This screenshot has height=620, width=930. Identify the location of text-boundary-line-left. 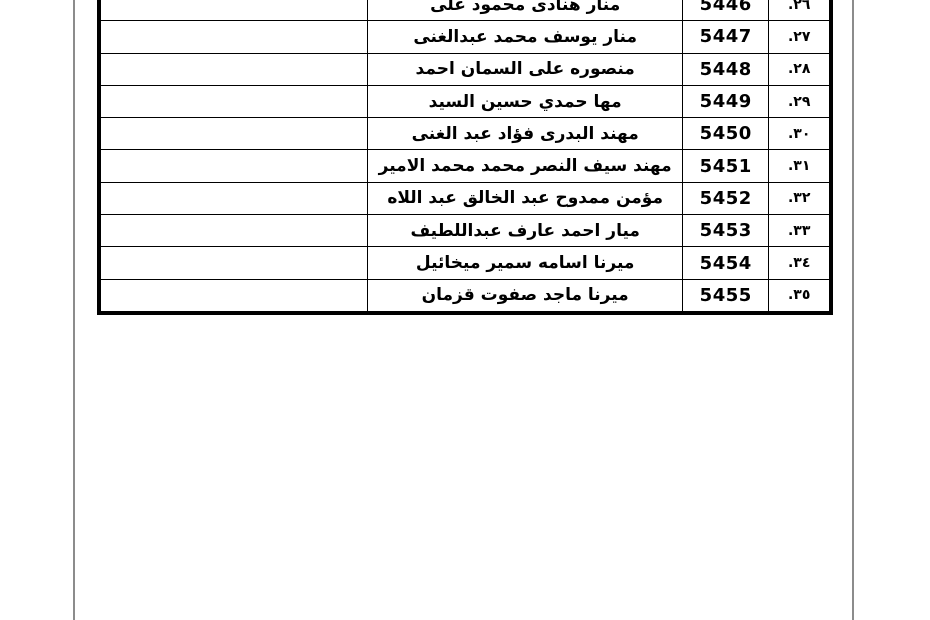
(74, 310).